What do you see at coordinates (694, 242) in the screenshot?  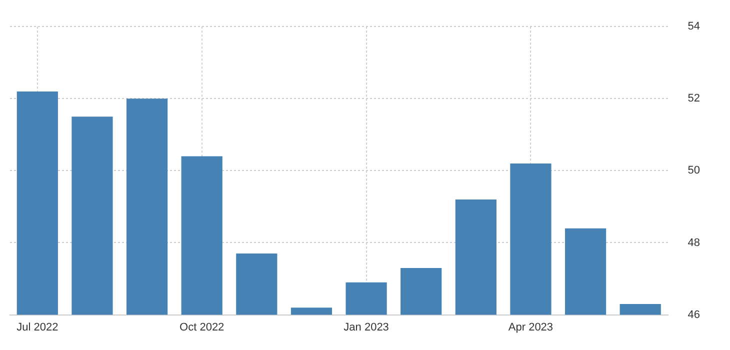 I see `y-tick-label: 48` at bounding box center [694, 242].